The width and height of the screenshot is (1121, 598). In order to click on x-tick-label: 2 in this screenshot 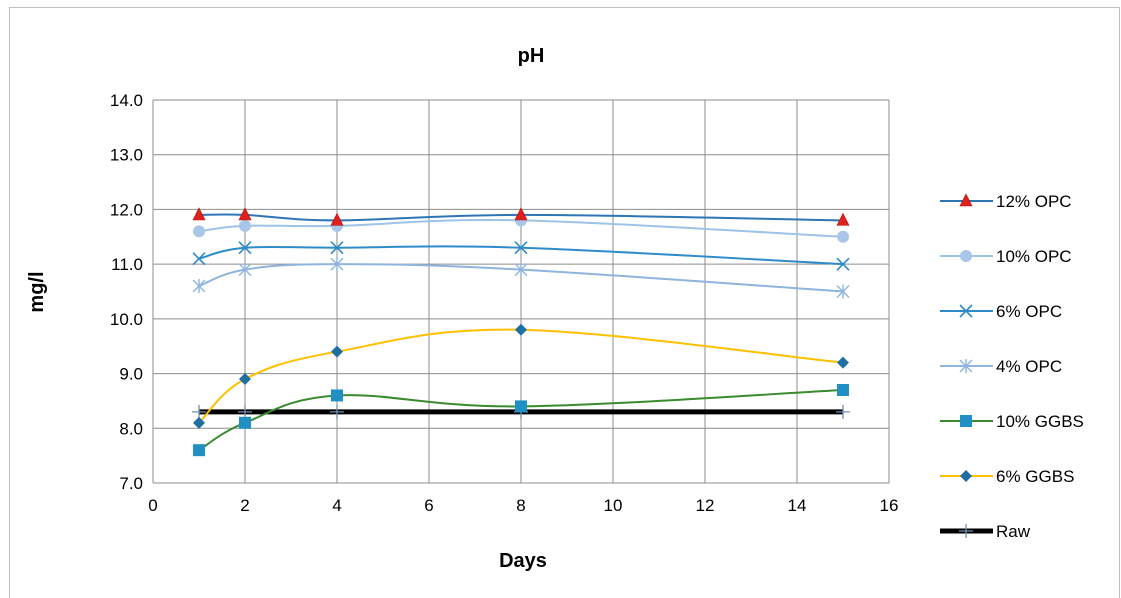, I will do `click(244, 505)`.